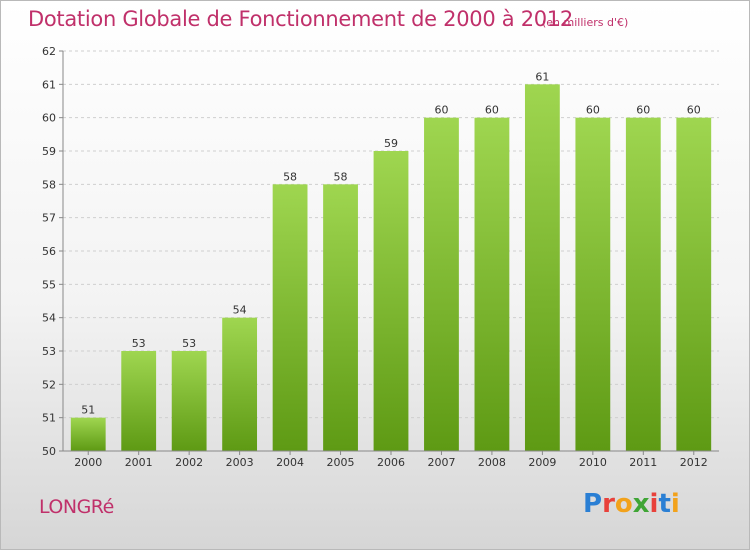 The image size is (750, 550). What do you see at coordinates (341, 462) in the screenshot?
I see `x-tick-label: 2005` at bounding box center [341, 462].